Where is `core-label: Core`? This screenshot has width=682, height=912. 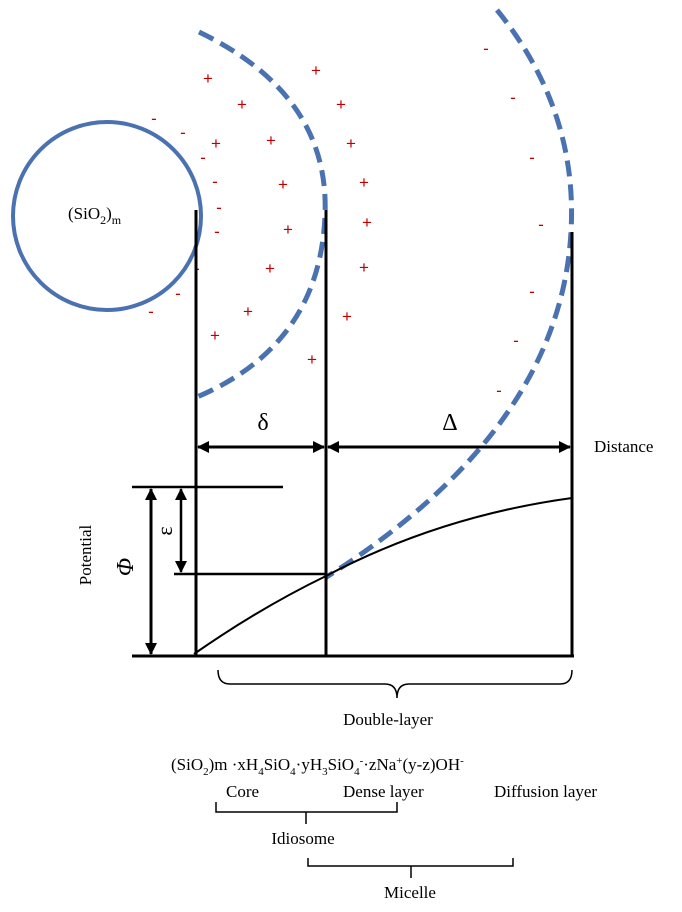 core-label: Core is located at coordinates (242, 791).